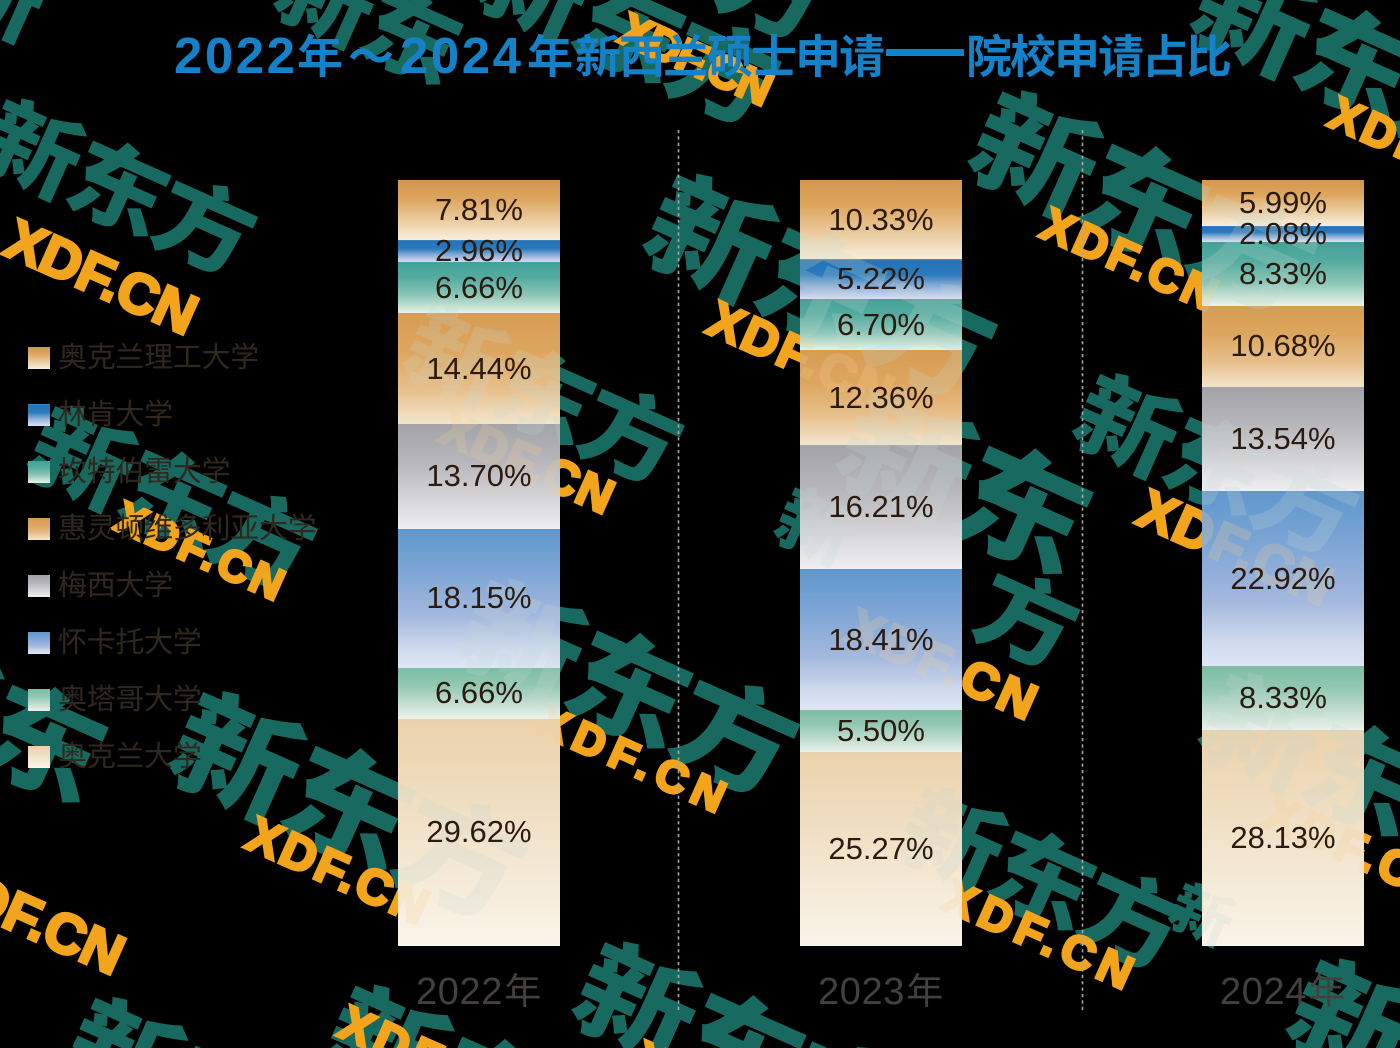 The height and width of the screenshot is (1048, 1400). Describe the element at coordinates (861, 992) in the screenshot. I see `svg-text: 2023` at that location.